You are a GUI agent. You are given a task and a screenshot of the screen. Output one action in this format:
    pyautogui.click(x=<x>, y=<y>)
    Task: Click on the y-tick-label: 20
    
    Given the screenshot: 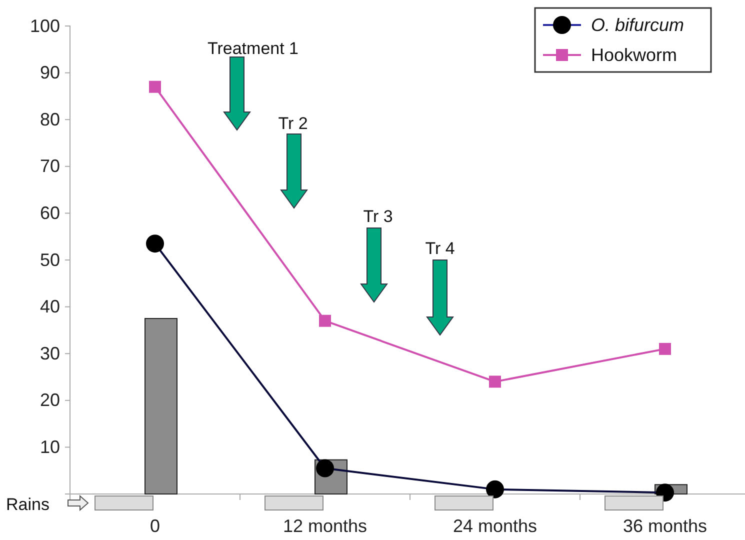 What is the action you would take?
    pyautogui.click(x=50, y=400)
    